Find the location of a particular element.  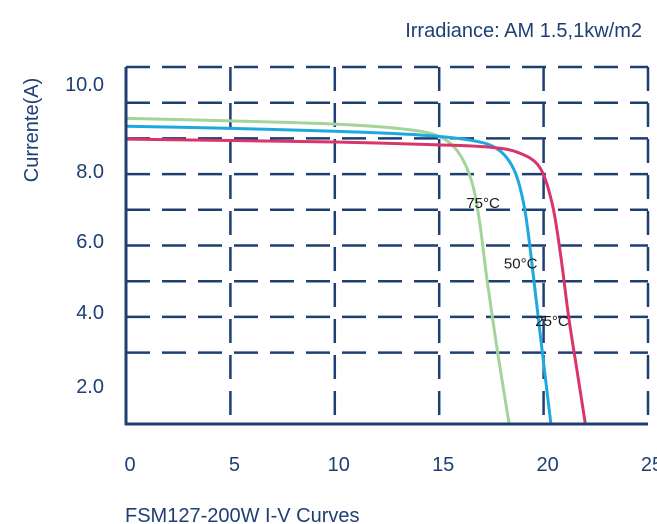

y-tick-label: 6.0 is located at coordinates (90, 242).